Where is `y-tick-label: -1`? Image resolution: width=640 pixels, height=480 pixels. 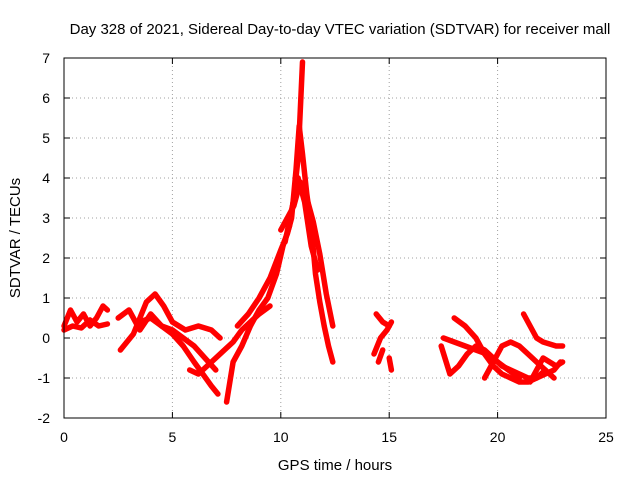
y-tick-label: -1 is located at coordinates (44, 378).